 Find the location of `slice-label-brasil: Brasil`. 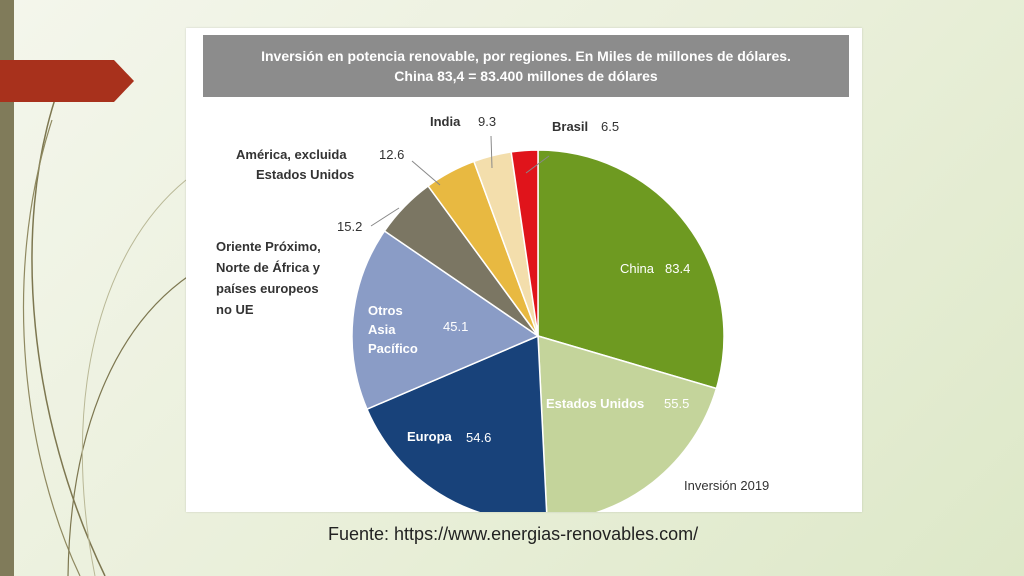

slice-label-brasil: Brasil is located at coordinates (570, 126).